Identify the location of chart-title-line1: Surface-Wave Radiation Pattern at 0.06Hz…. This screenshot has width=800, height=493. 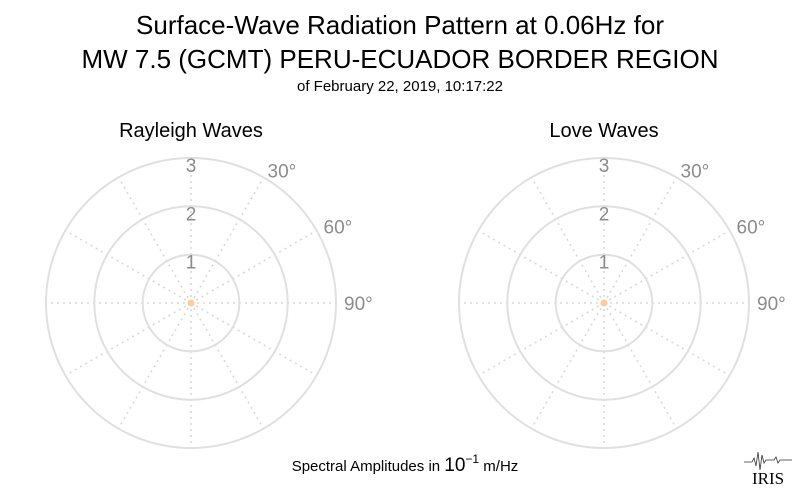
(400, 25).